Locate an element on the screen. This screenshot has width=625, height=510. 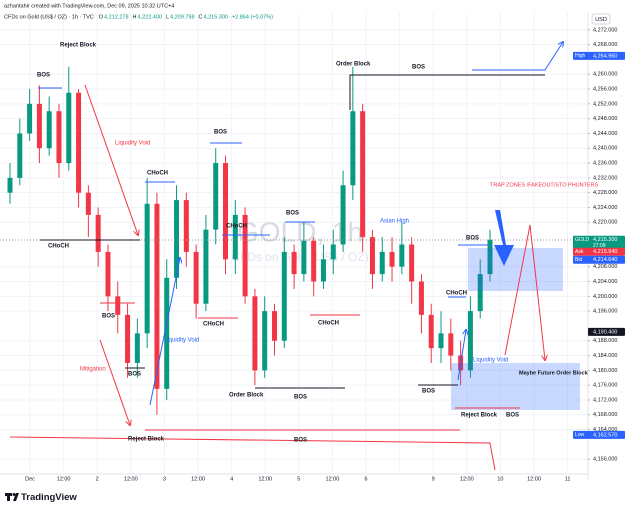
currency-box is located at coordinates (601, 19).